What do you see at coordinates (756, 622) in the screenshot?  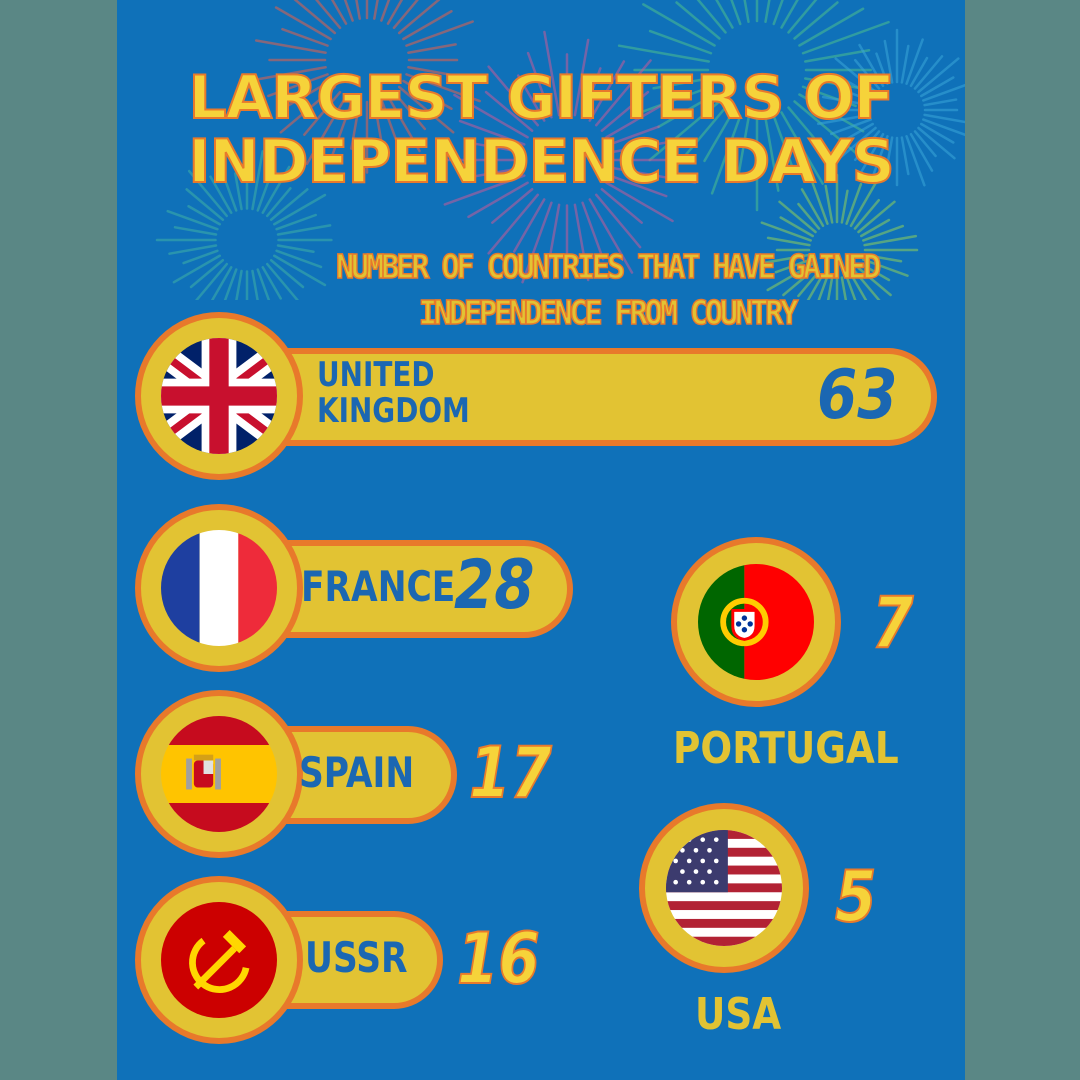 I see `portuguese-flag-icon` at bounding box center [756, 622].